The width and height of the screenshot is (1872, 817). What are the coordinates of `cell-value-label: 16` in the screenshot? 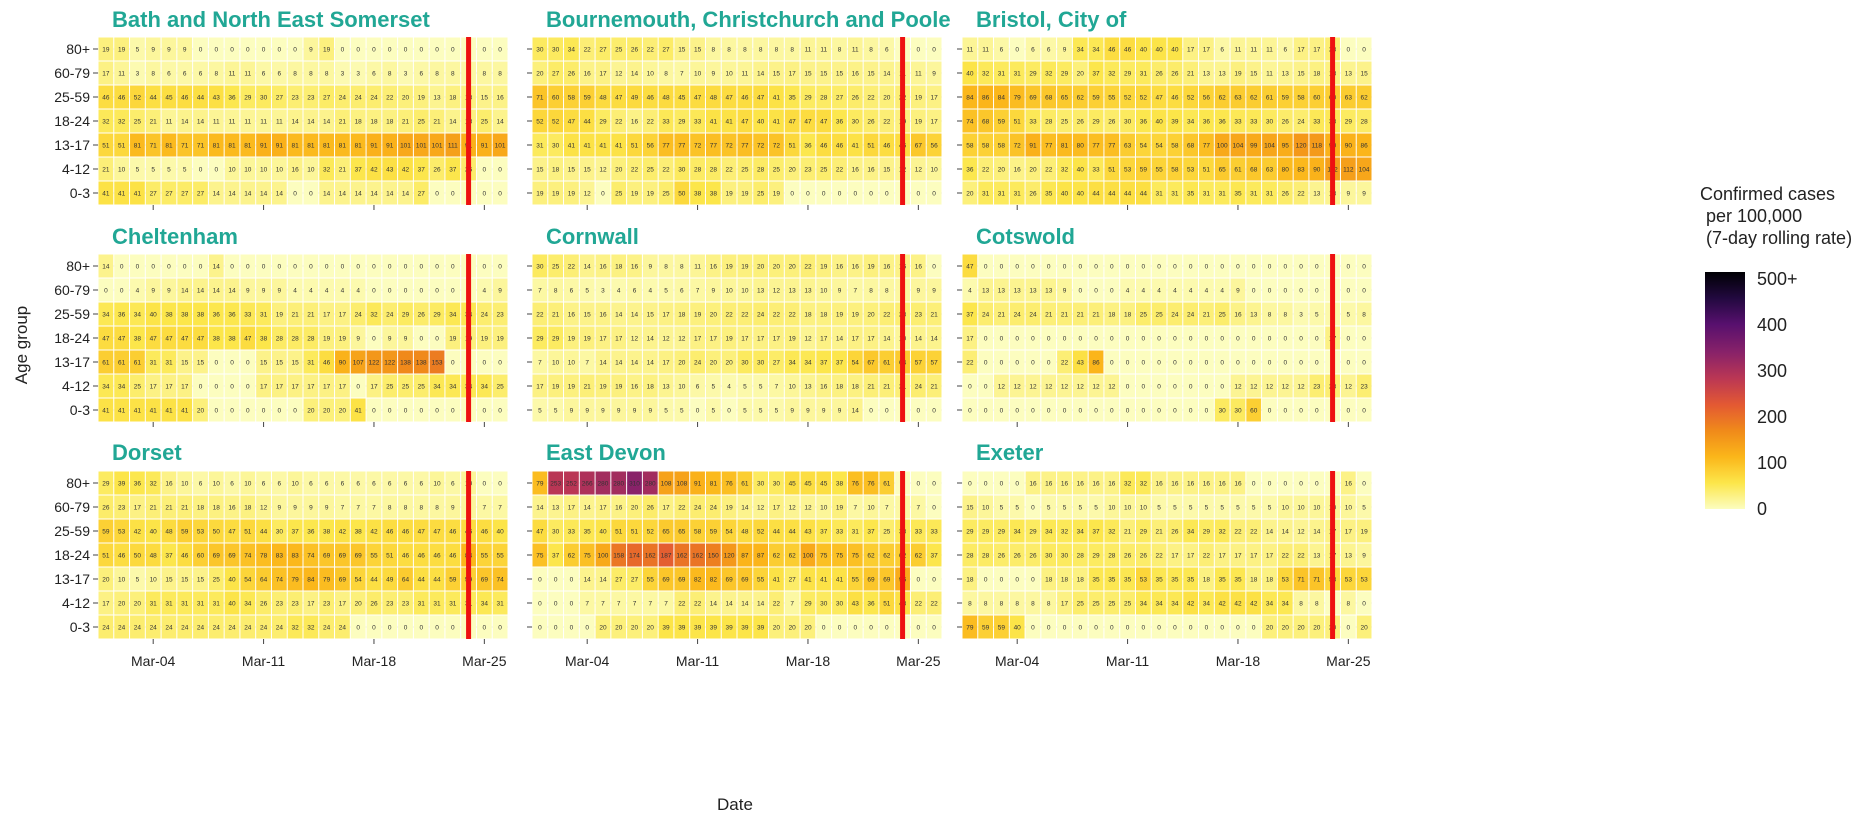 It's located at (500, 97).